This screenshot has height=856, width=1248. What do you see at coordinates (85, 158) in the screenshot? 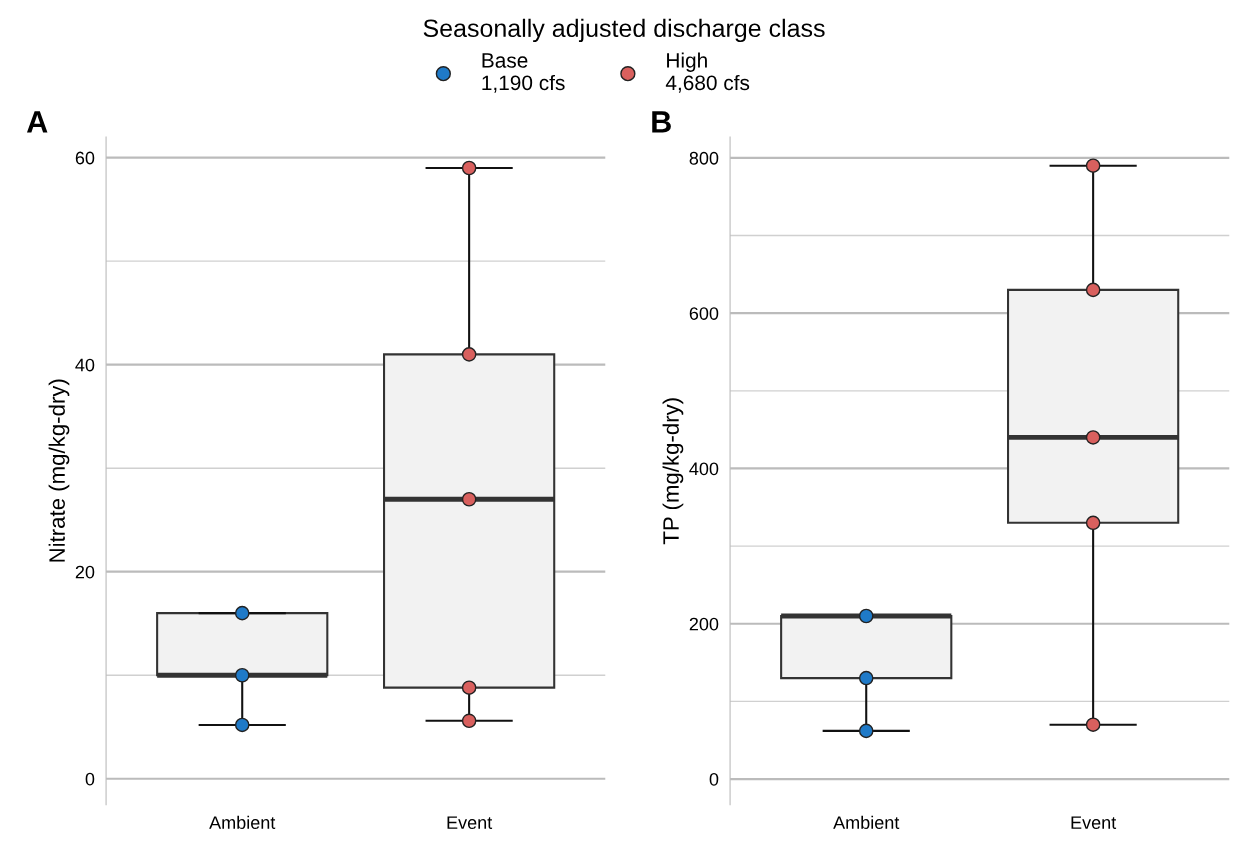
I see `y-tick-label: 60` at bounding box center [85, 158].